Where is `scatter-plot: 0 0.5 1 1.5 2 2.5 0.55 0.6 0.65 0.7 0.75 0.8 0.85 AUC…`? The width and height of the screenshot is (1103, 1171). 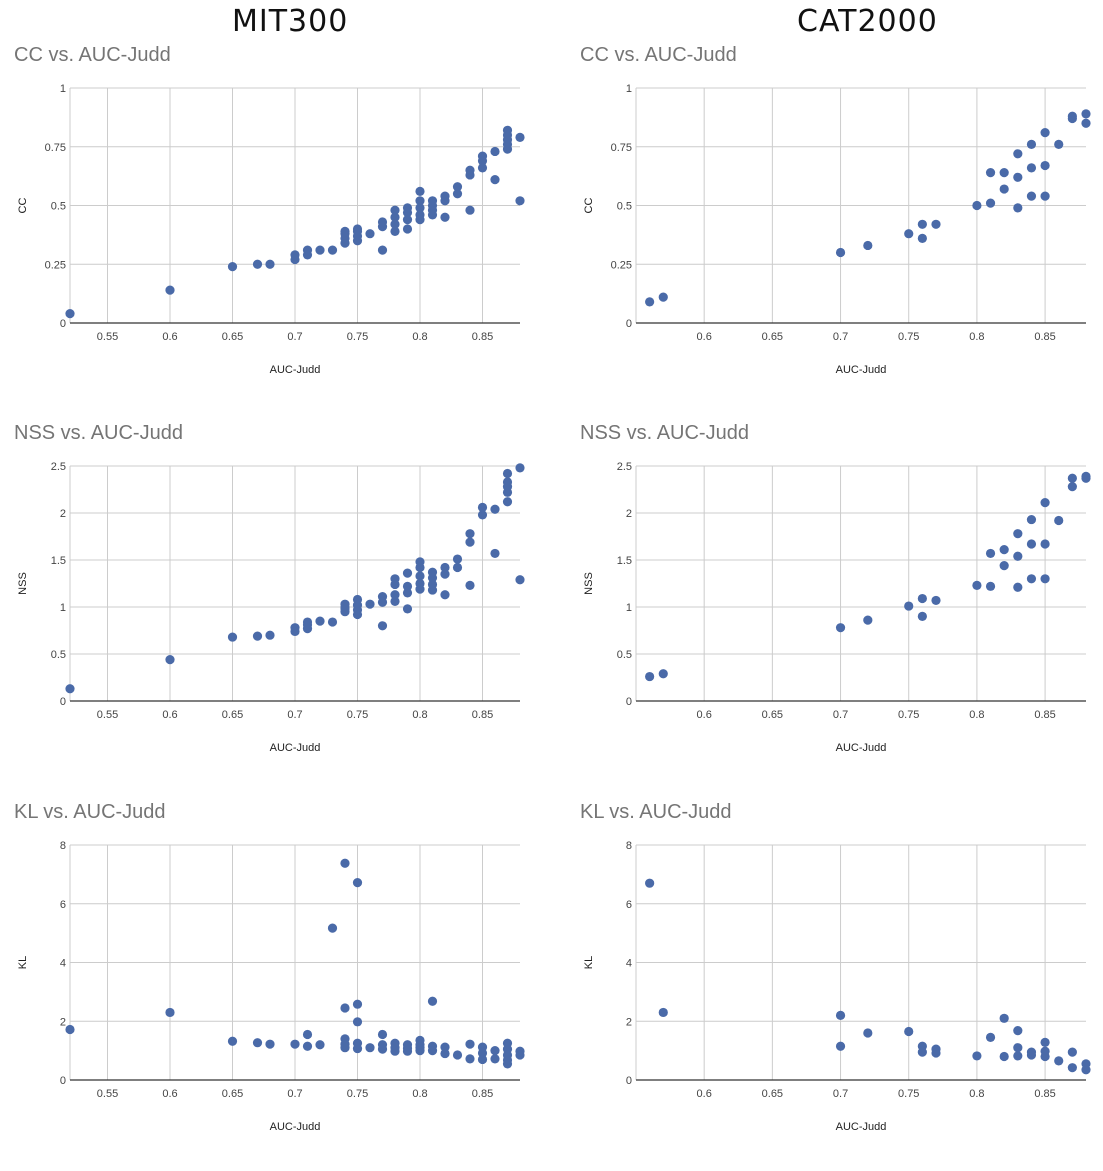
scatter-plot: 0 0.5 1 1.5 2 2.5 0.55 0.6 0.65 0.7 0.75 0.8 0.85 AUC… is located at coordinates (271, 607).